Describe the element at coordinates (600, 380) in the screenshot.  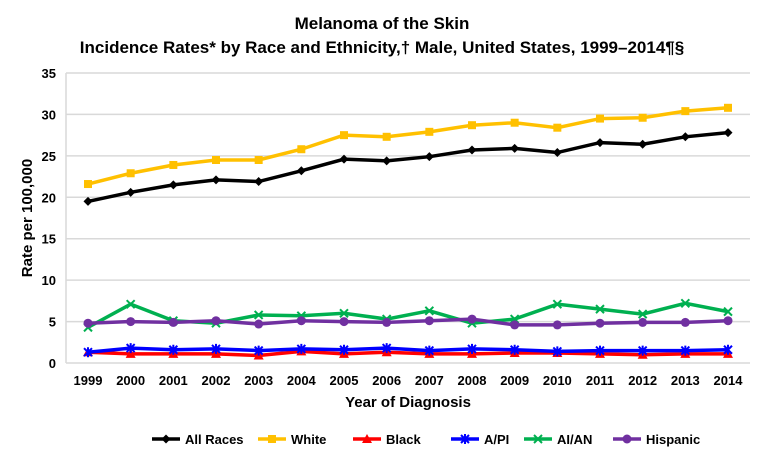
I see `x-tick-label: 2011` at that location.